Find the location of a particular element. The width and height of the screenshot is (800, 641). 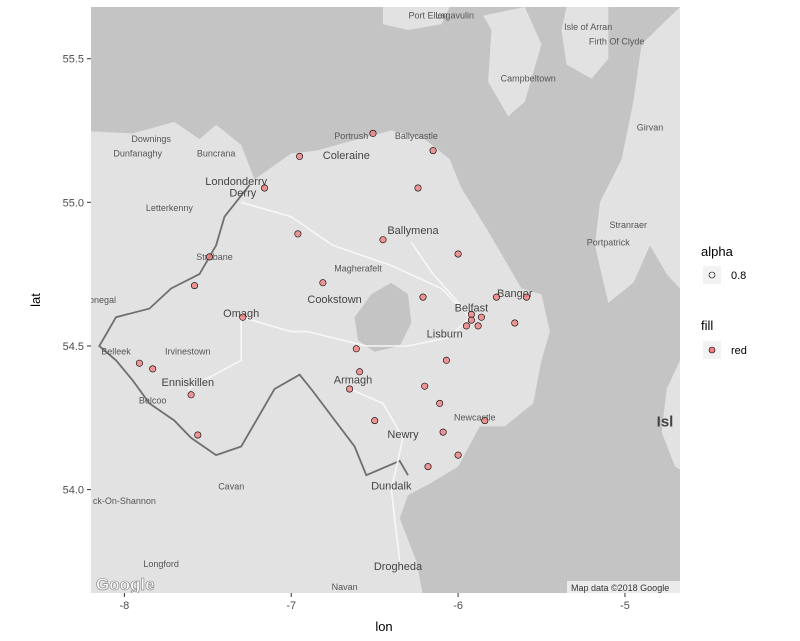

legend: alpha 0.8 fill red is located at coordinates (724, 301).